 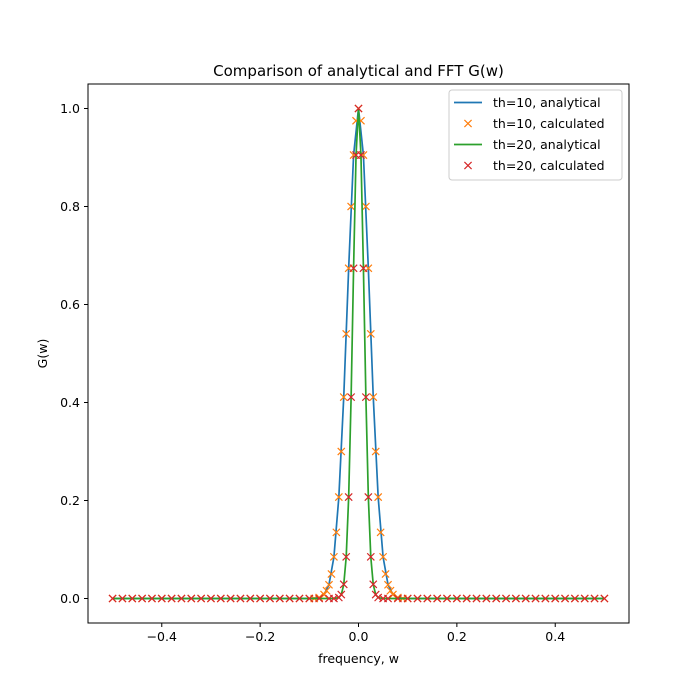 I want to click on legend-entry-4: th=20, calculated, so click(x=534, y=165).